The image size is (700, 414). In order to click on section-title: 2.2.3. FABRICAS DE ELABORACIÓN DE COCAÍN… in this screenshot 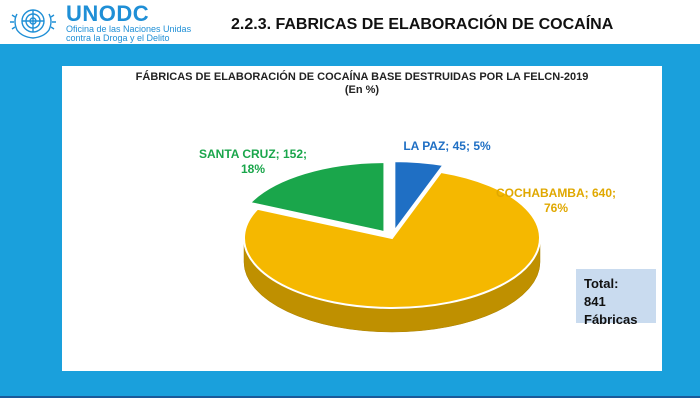, I will do `click(422, 24)`.